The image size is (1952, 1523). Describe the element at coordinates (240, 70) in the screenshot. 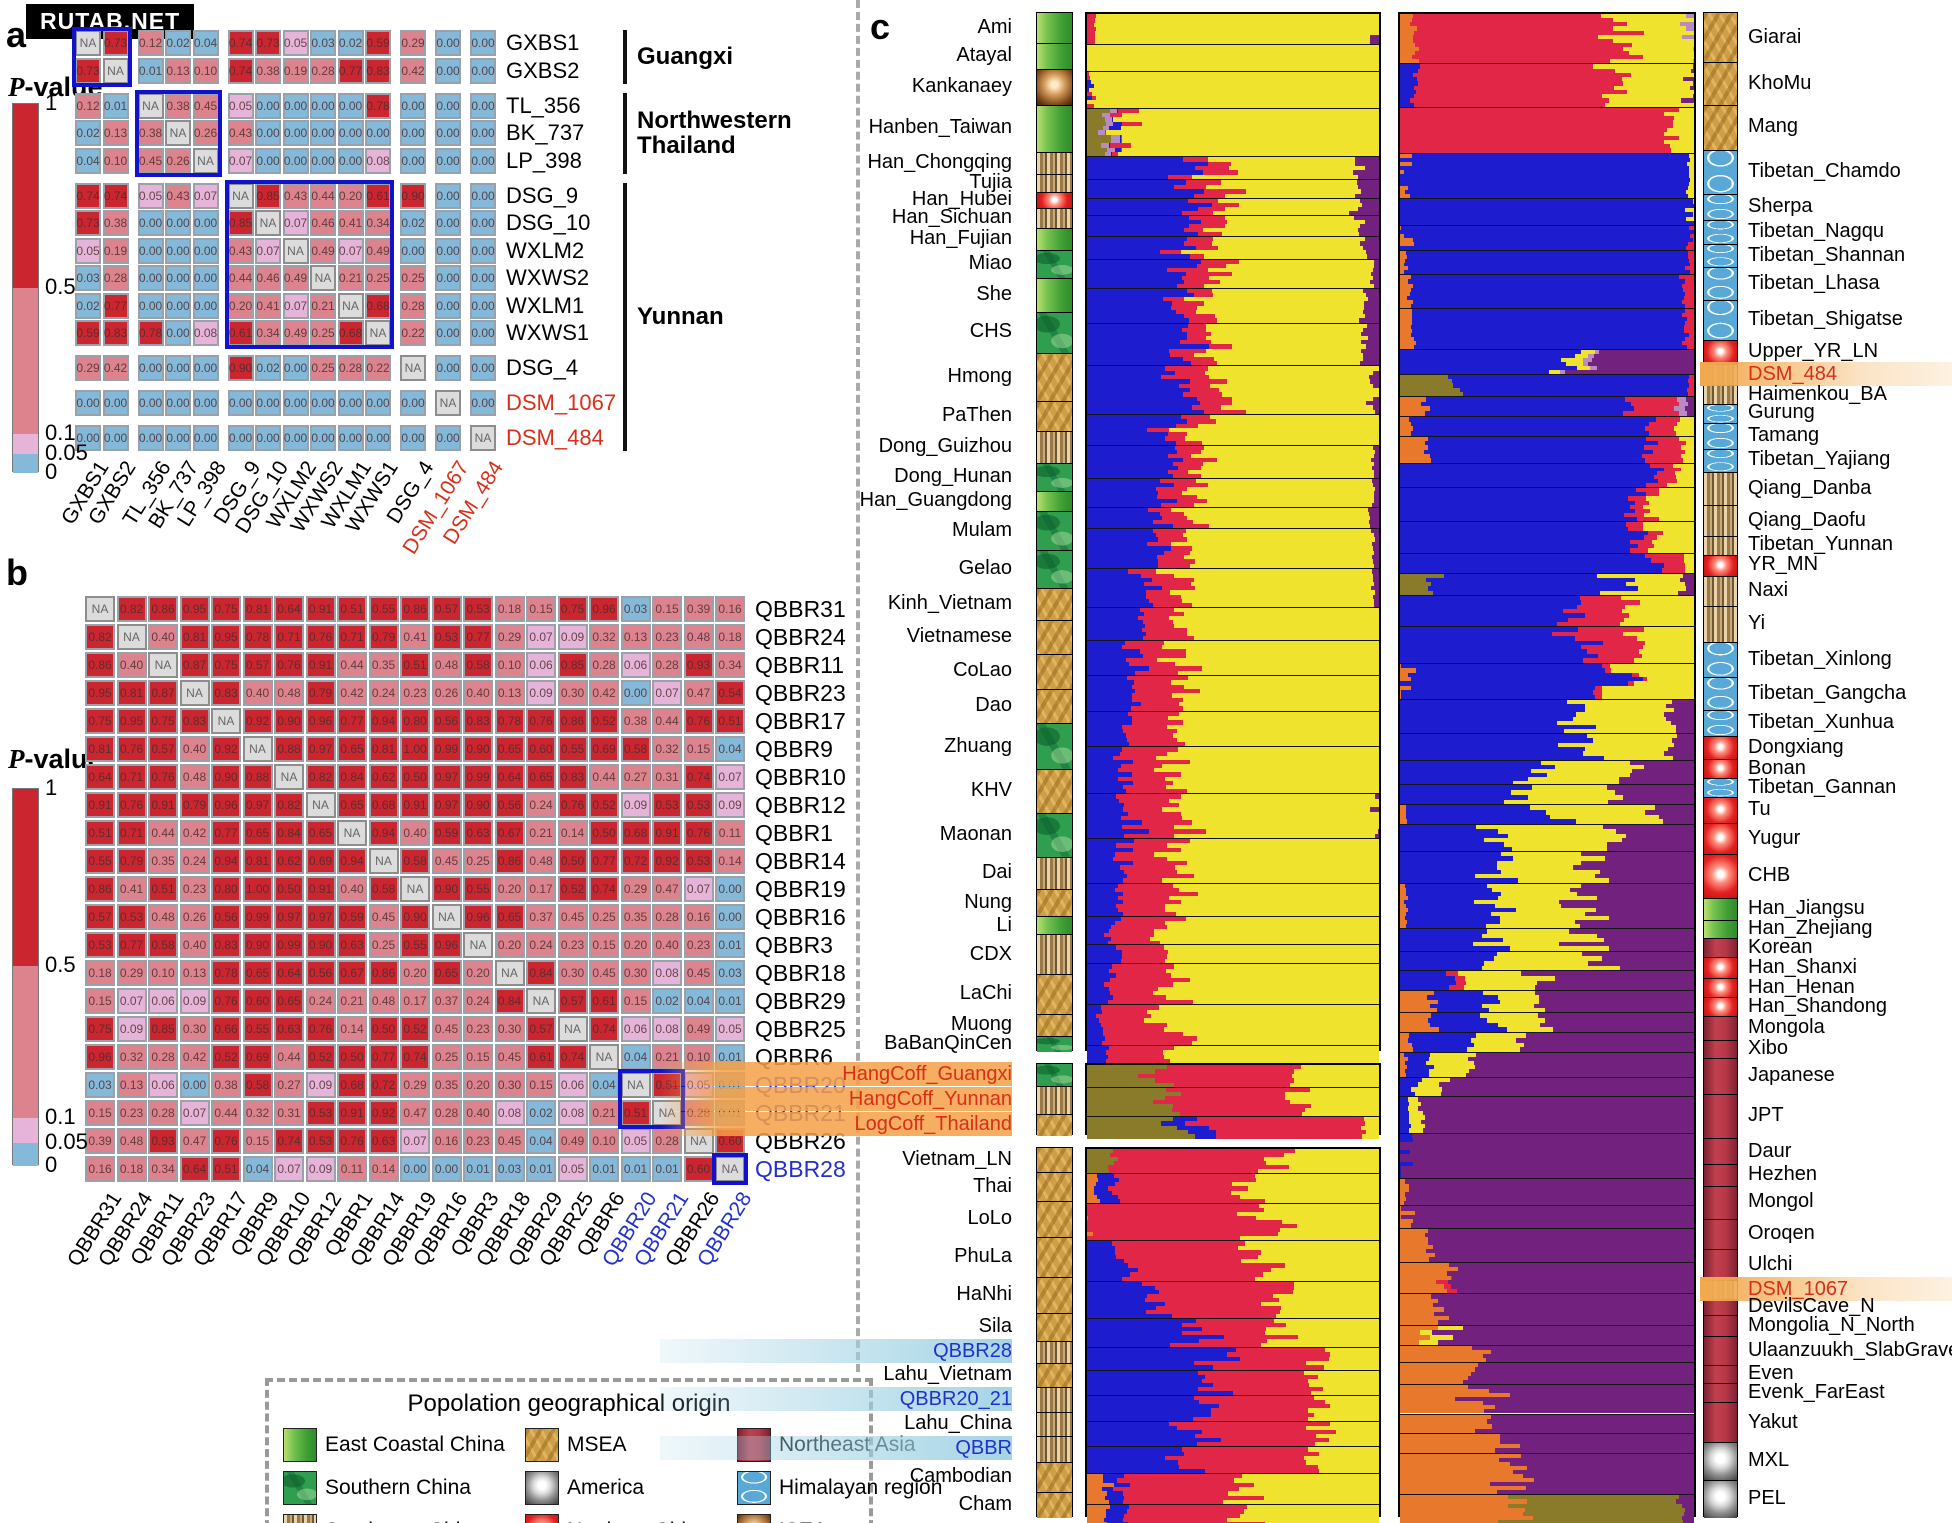

I see `pvalue-cell: 0.74` at that location.